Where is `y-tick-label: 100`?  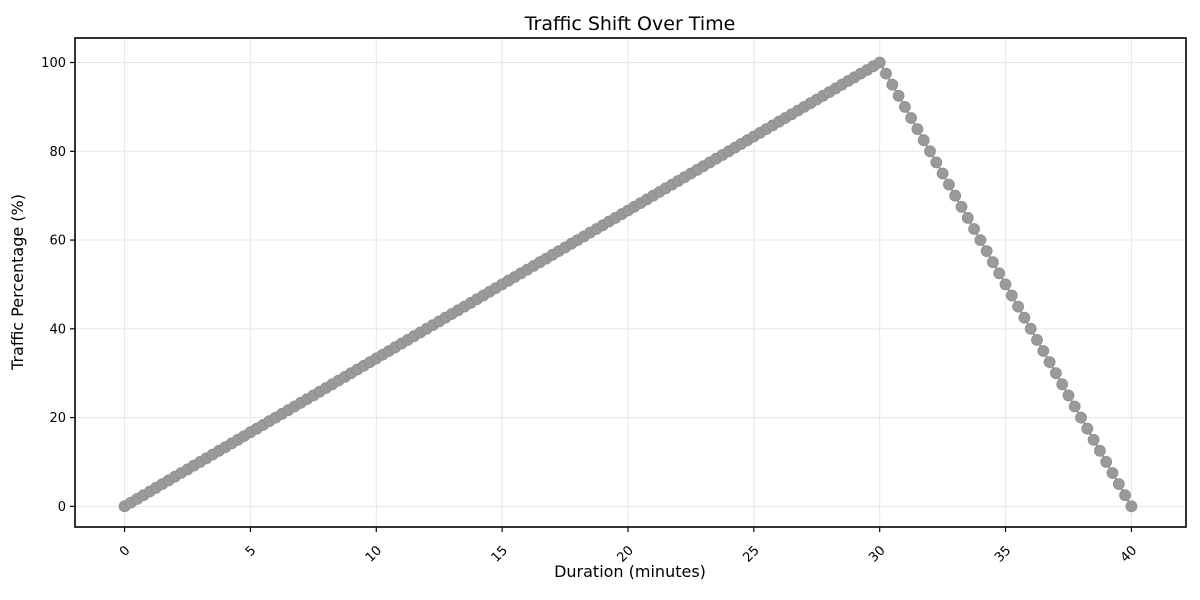 y-tick-label: 100 is located at coordinates (53, 63).